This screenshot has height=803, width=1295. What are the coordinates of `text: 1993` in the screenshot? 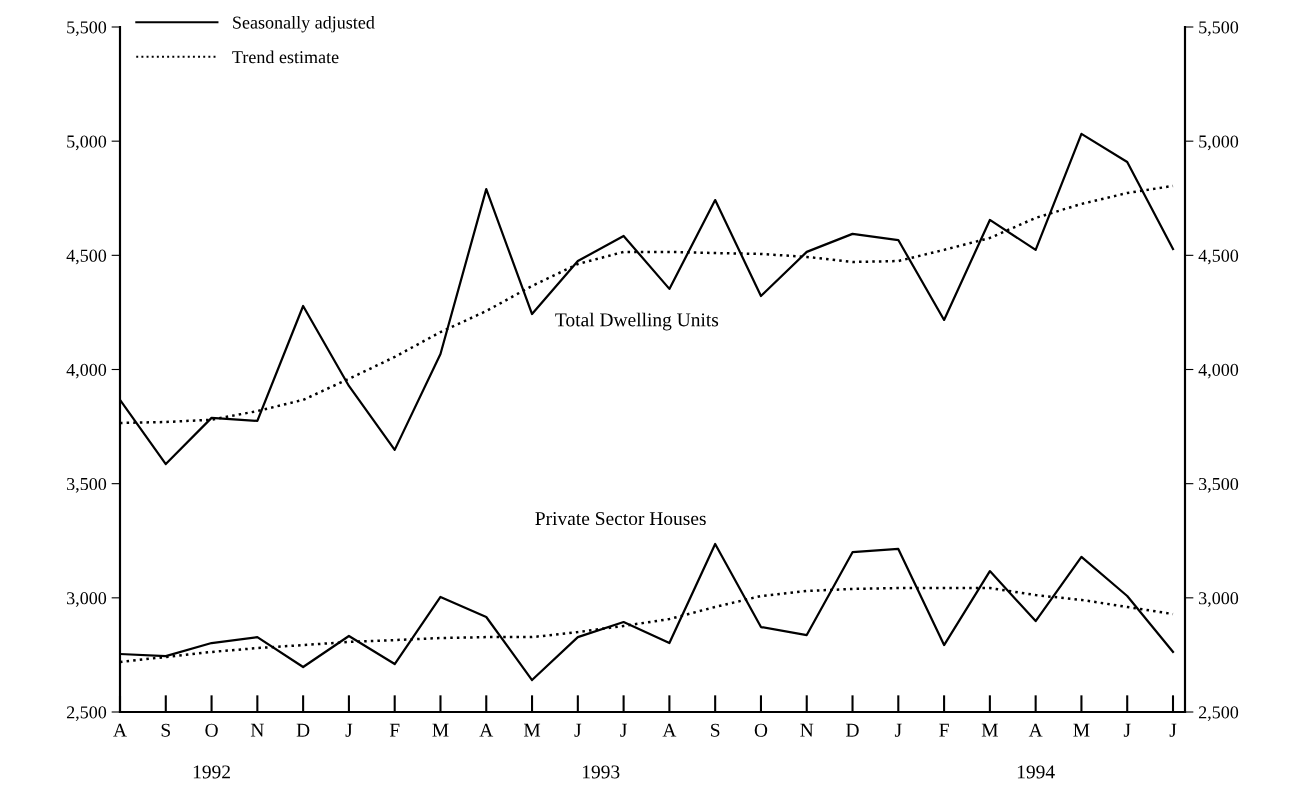 It's located at (601, 772).